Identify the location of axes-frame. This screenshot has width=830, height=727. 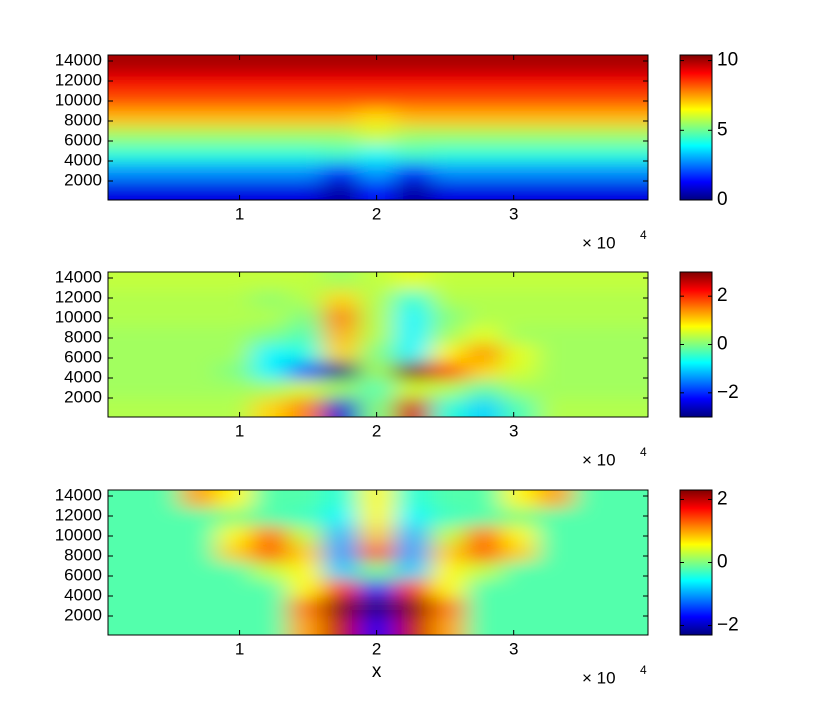
(378, 127).